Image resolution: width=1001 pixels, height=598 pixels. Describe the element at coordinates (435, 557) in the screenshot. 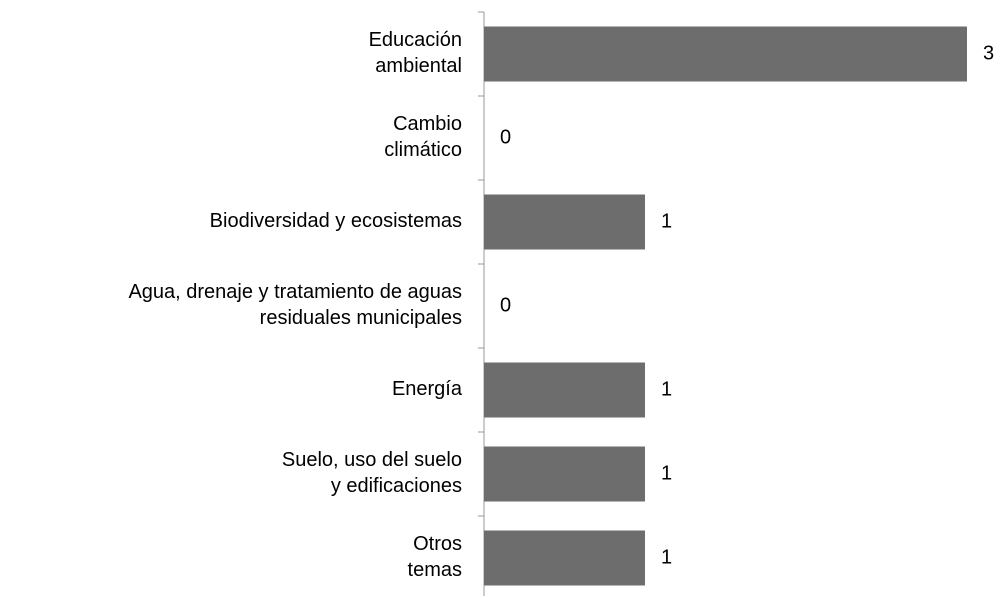

I see `category-label: Otros temas` at that location.